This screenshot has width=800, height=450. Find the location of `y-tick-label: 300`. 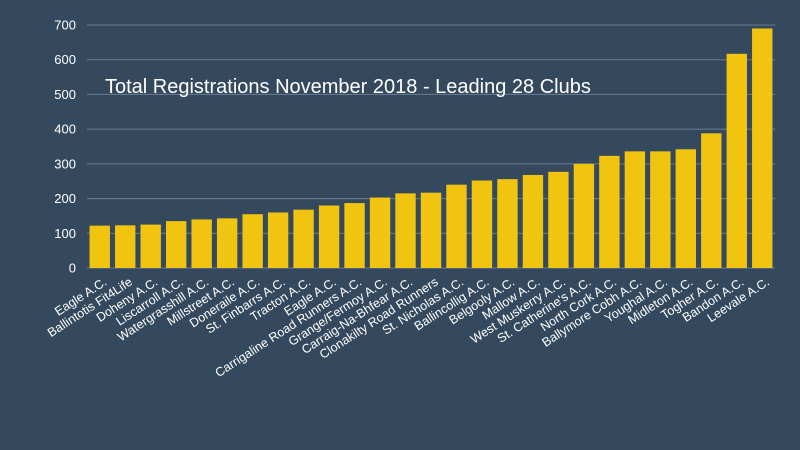

y-tick-label: 300 is located at coordinates (65, 163).